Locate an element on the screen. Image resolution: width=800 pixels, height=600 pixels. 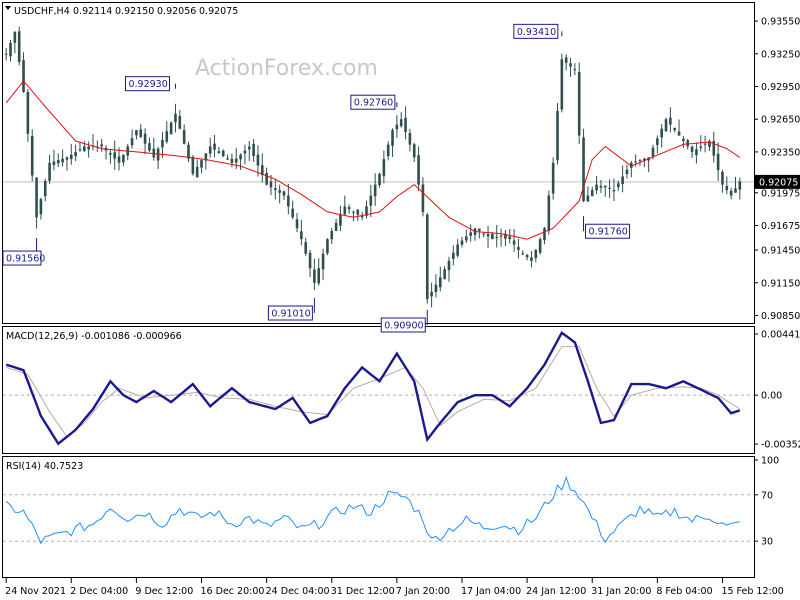
time-tick-label: 15 Feb 12:00 is located at coordinates (752, 591).